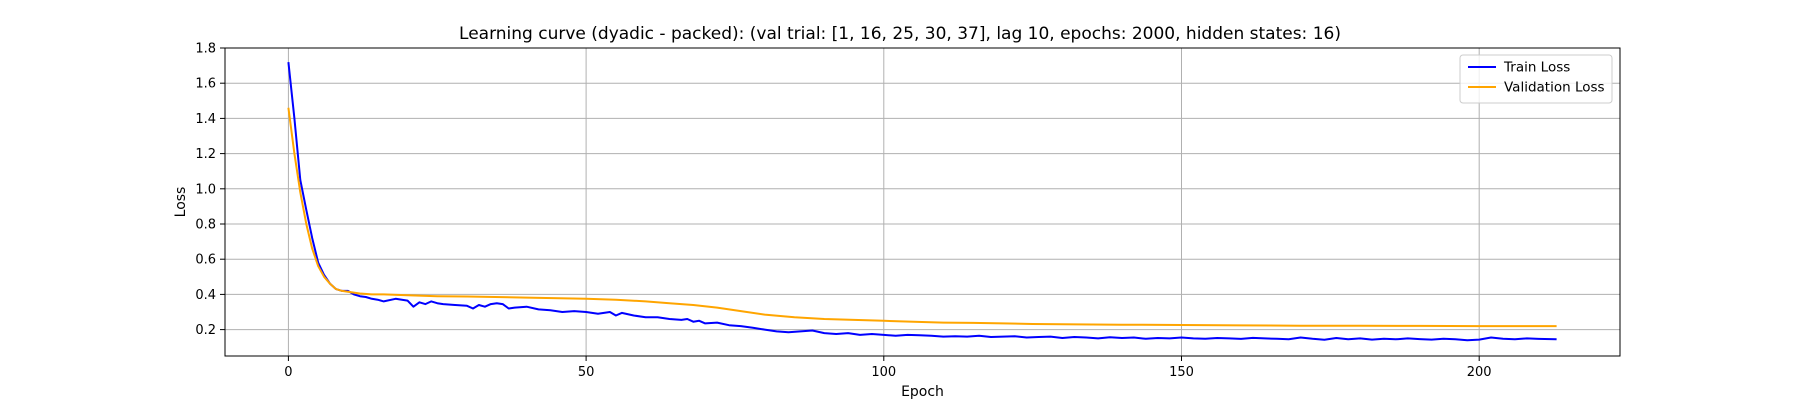 Image resolution: width=1800 pixels, height=400 pixels. What do you see at coordinates (205, 154) in the screenshot?
I see `y-tick-label: 1.2` at bounding box center [205, 154].